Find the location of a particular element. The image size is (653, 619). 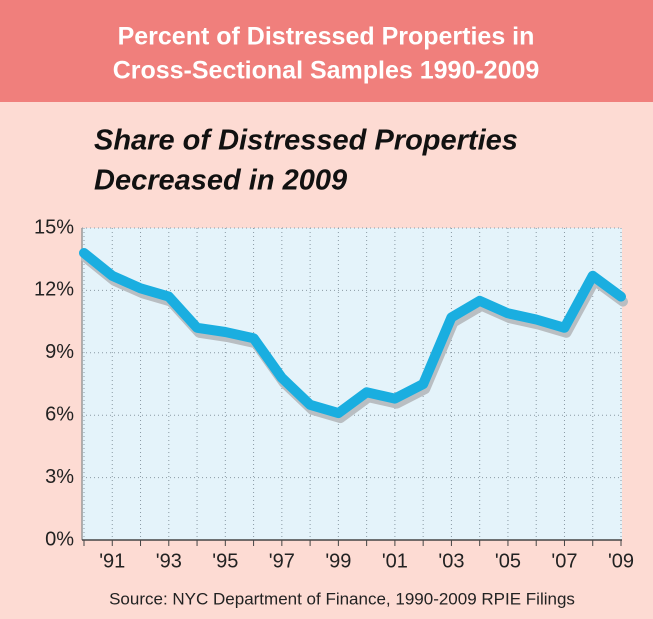

y-tick-label: 12% is located at coordinates (54, 290).